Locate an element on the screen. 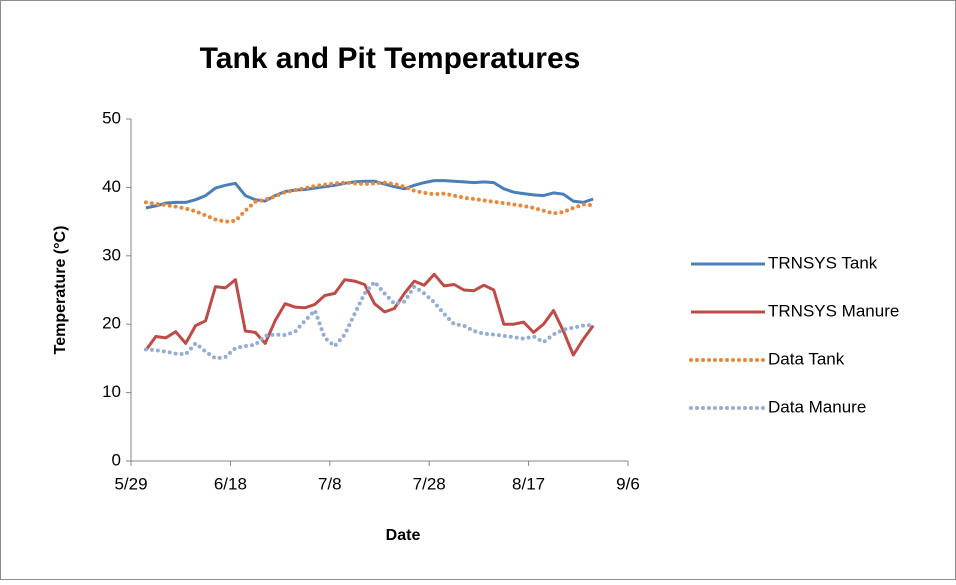 This screenshot has height=585, width=956. x-tick-label: 6/18 is located at coordinates (230, 483).